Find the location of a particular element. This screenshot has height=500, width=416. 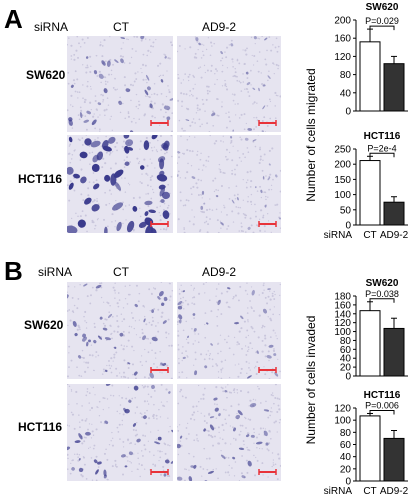

p-value: P=0.006 is located at coordinates (382, 405).